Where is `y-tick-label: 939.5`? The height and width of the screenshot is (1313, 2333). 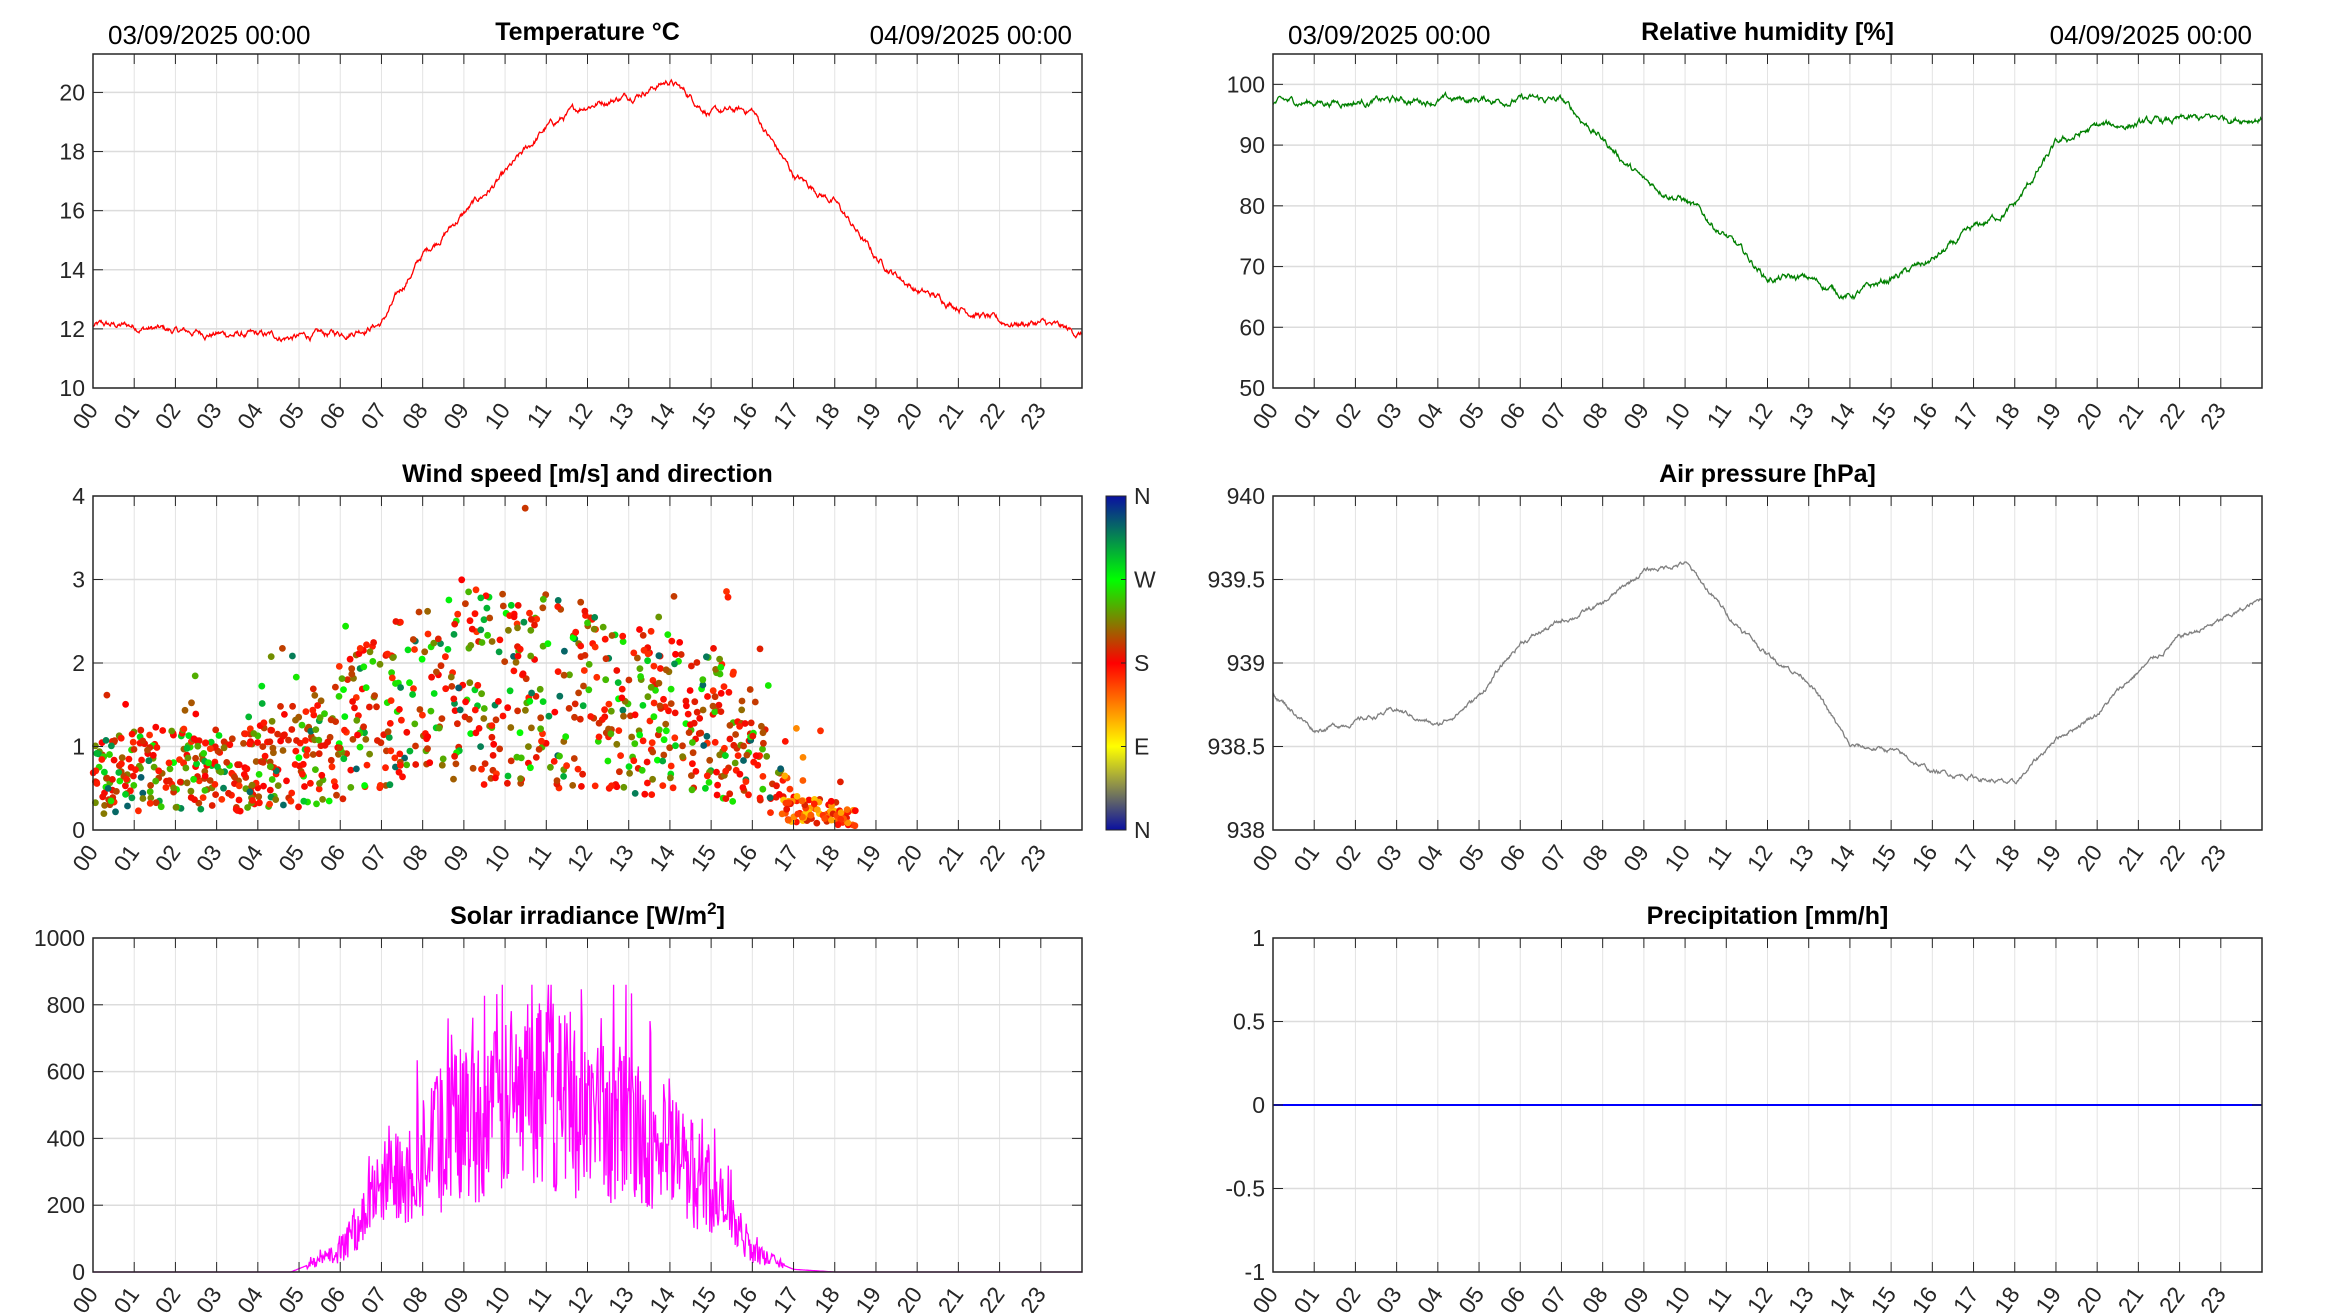 y-tick-label: 939.5 is located at coordinates (1236, 580).